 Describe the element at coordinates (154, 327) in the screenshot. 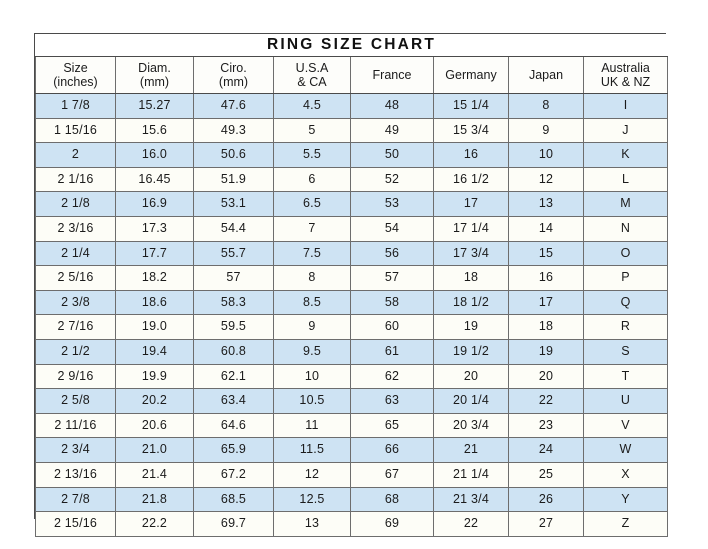

I see `cell-r9-c1: 19.0` at that location.